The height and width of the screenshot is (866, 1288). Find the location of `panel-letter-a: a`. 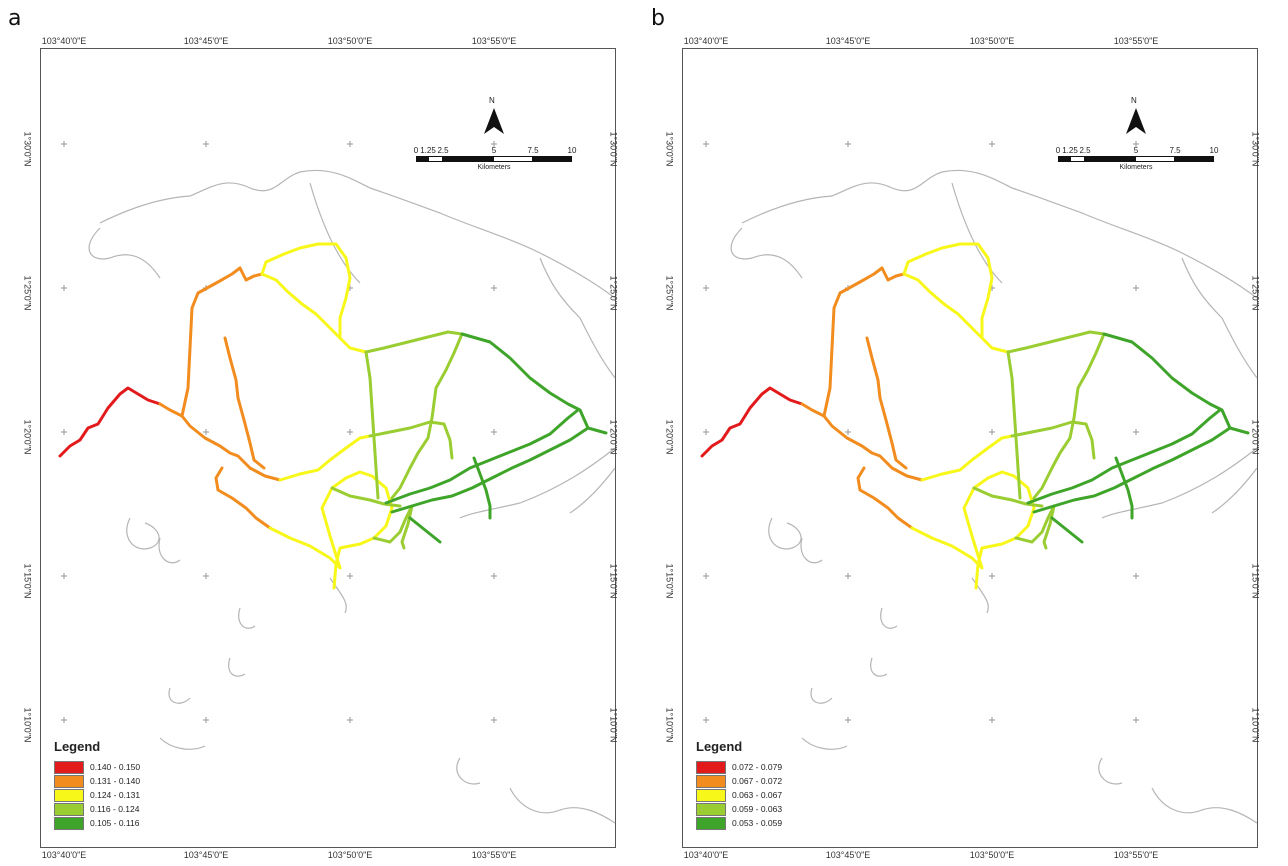

panel-letter-a: a is located at coordinates (15, 18).